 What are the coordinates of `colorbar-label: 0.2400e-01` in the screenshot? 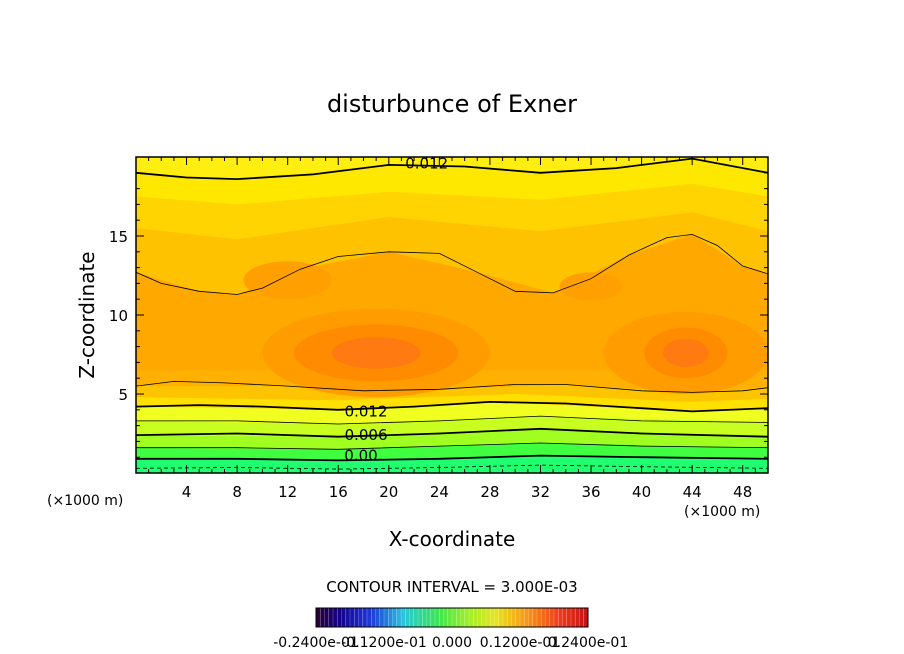 It's located at (588, 643).